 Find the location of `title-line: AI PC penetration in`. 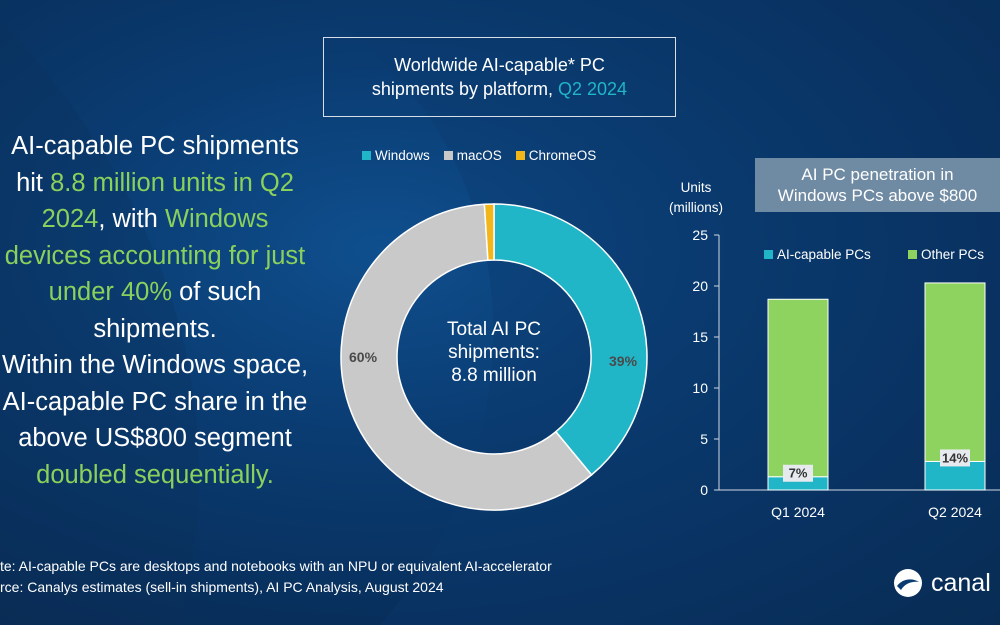

title-line: AI PC penetration in is located at coordinates (877, 174).